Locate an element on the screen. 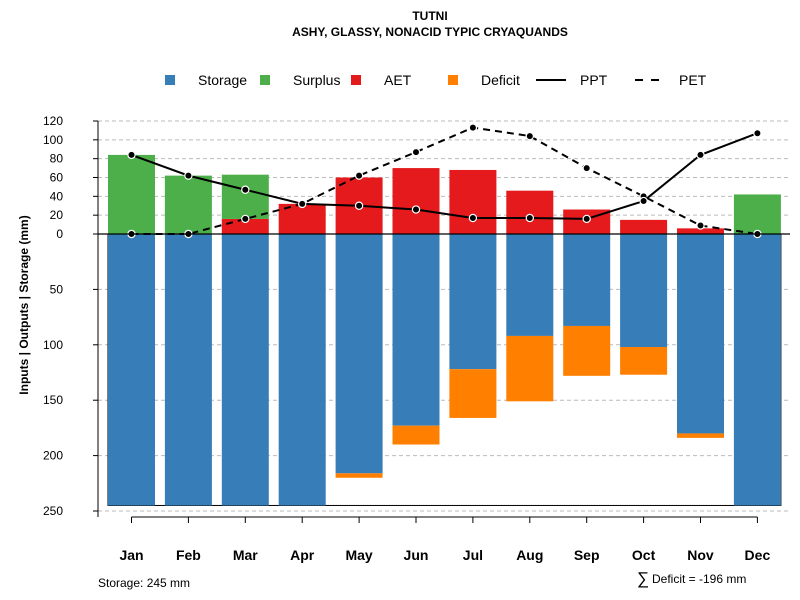 This screenshot has width=800, height=600. y-tick-label: 20 is located at coordinates (57, 215).